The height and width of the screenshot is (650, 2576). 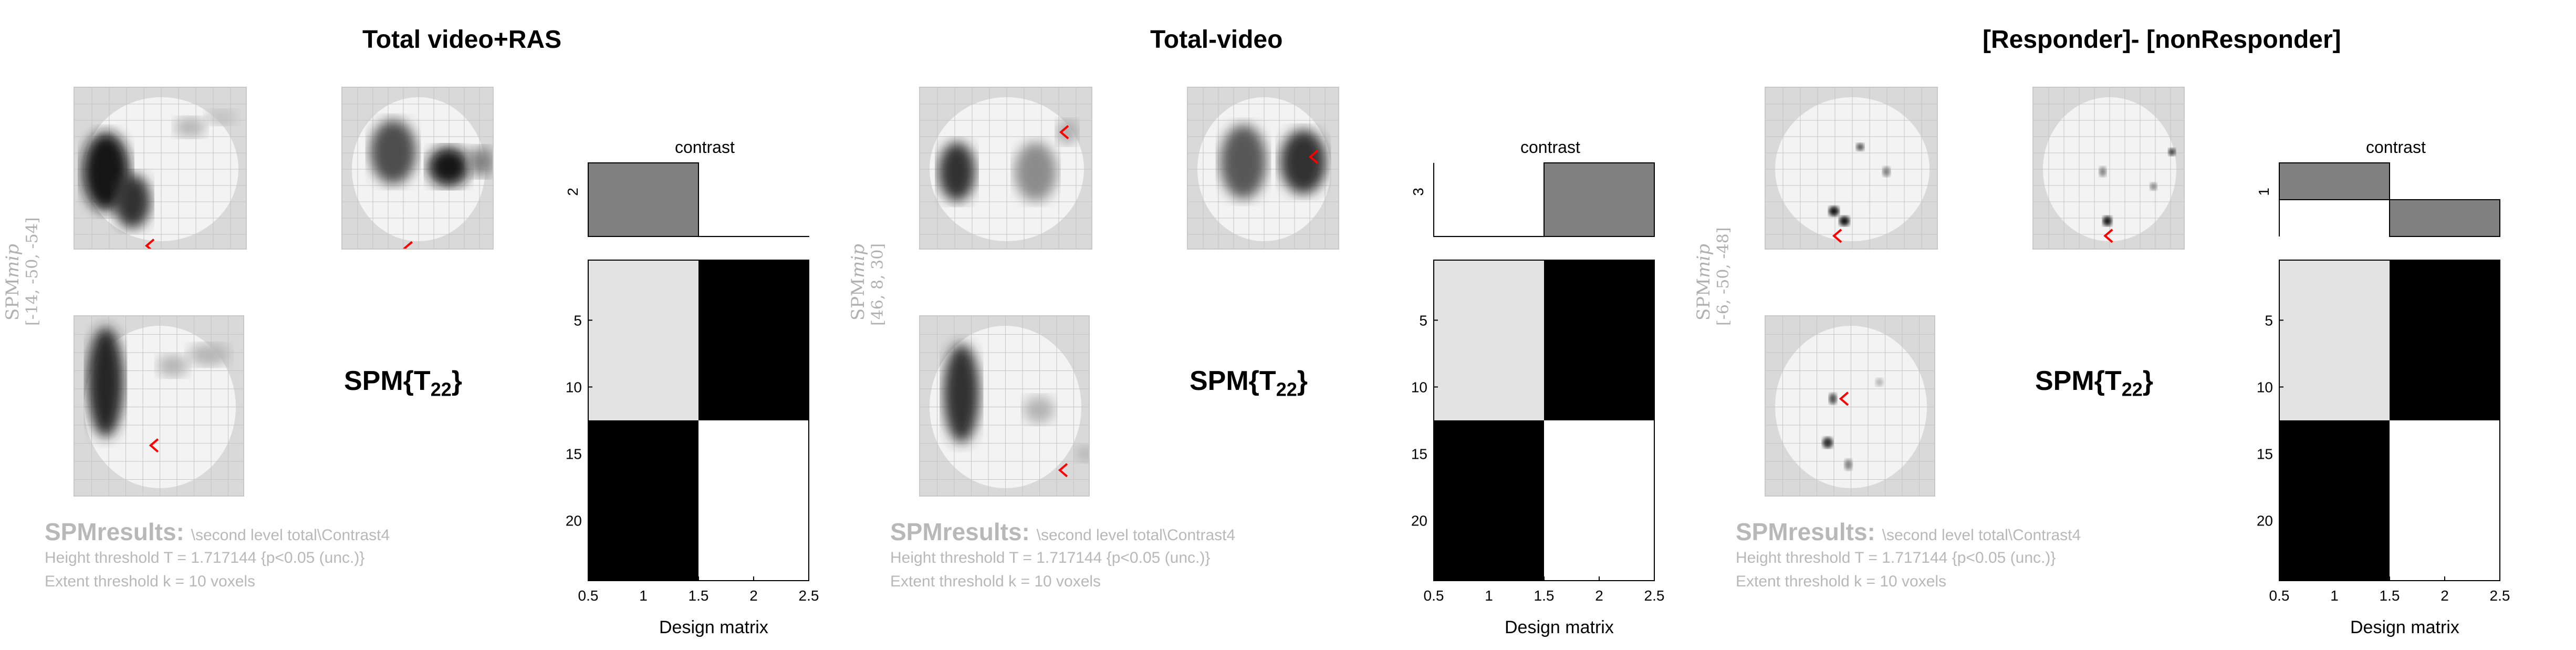 I want to click on contrast-tick-label: 2, so click(x=573, y=192).